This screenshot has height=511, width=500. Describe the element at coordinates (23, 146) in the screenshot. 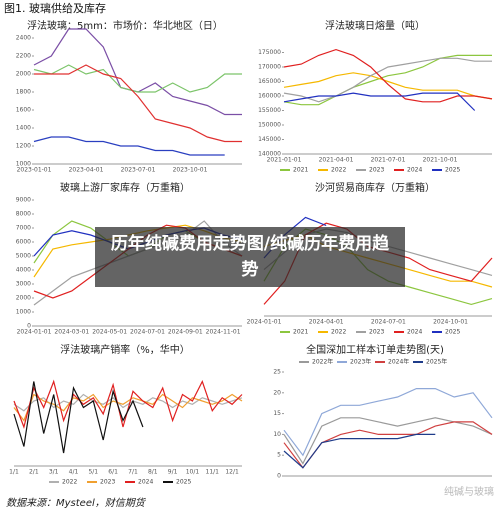

I see `y-tick-label: 1200` at that location.